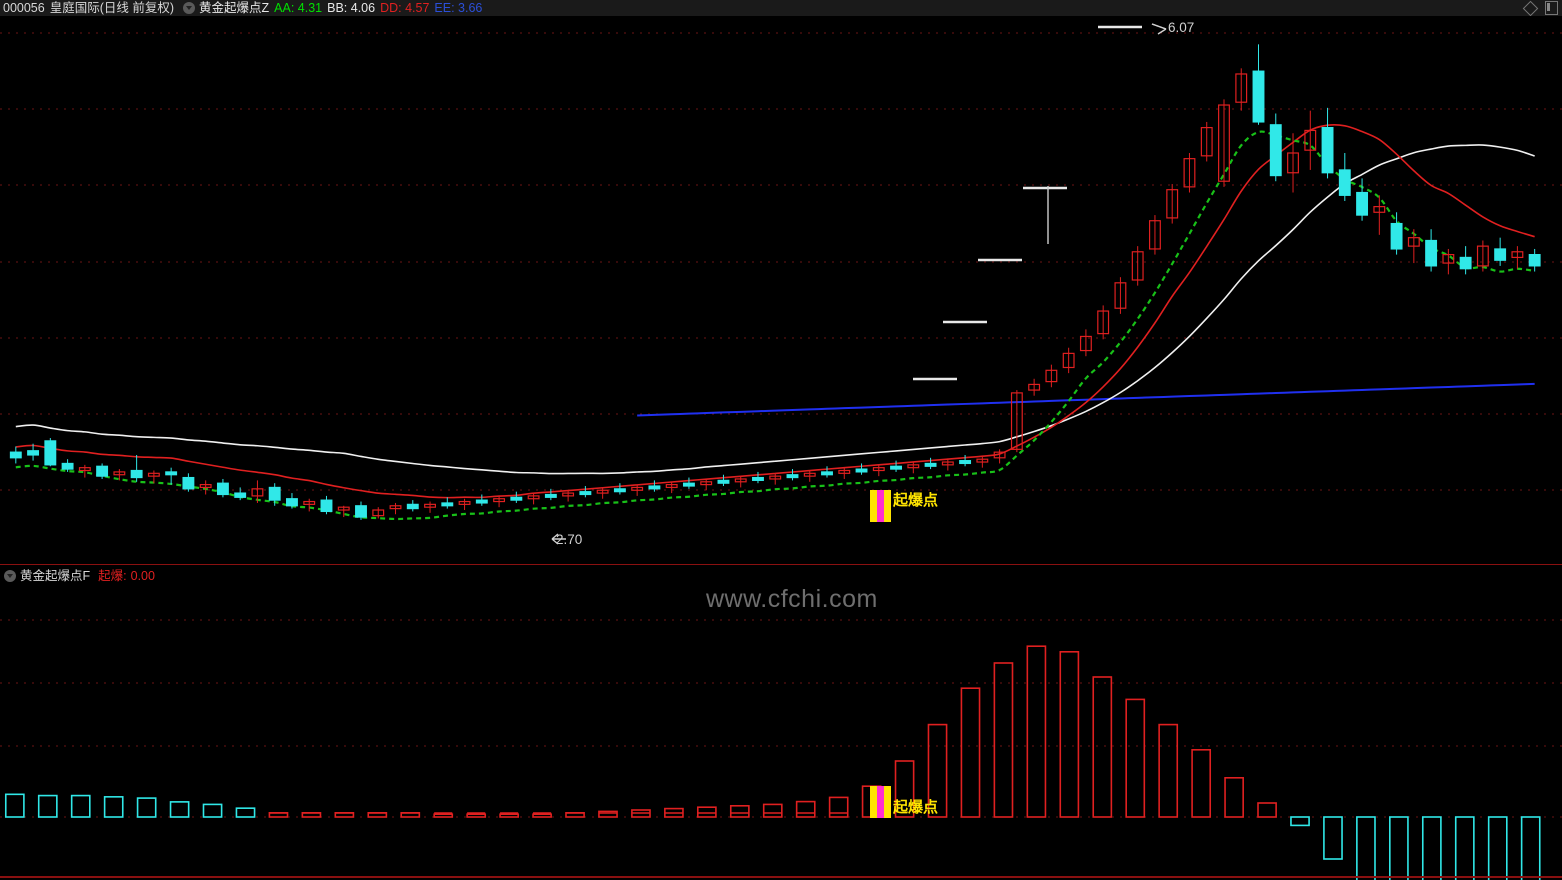  What do you see at coordinates (792, 599) in the screenshot?
I see `watermark: www.cfchi.com` at bounding box center [792, 599].